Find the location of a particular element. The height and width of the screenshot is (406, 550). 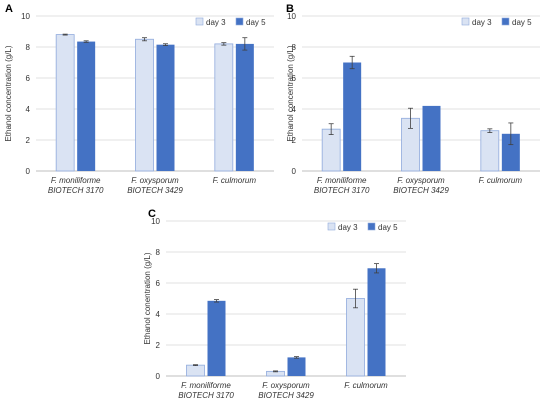

panel-letter: A is located at coordinates (9, 9).